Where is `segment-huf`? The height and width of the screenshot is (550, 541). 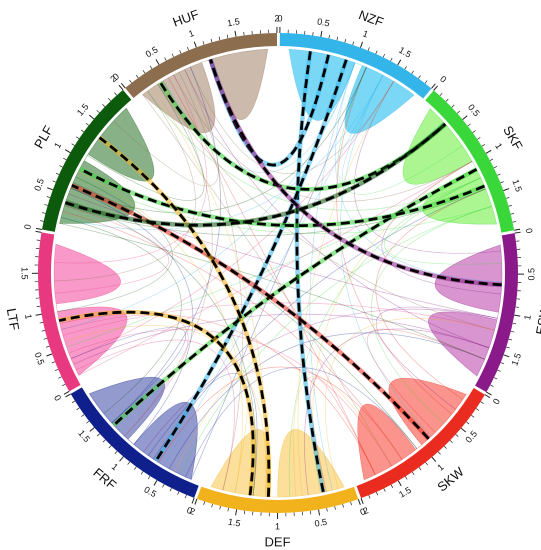 segment-huf is located at coordinates (201, 65).